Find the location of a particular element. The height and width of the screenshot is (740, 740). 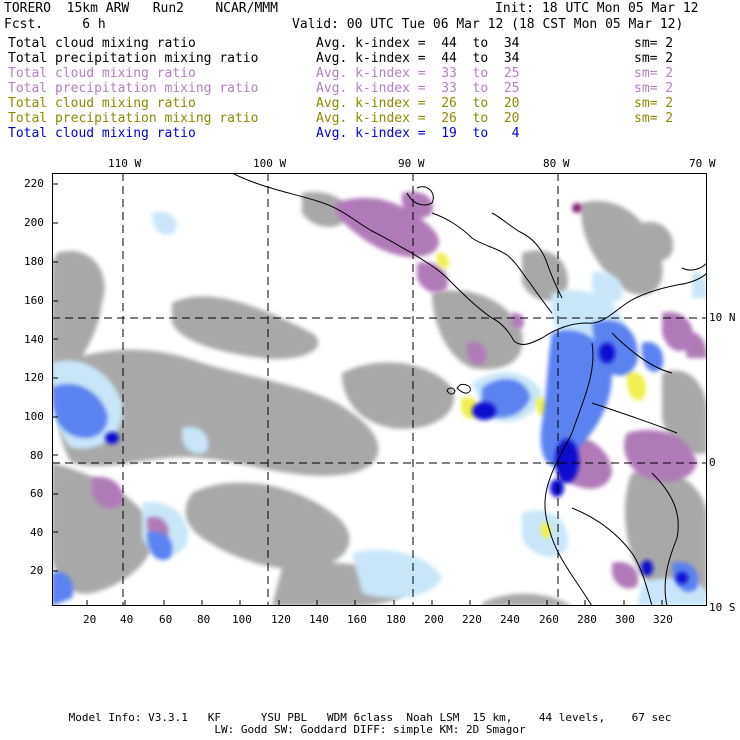

x-tick-label: 80 is located at coordinates (204, 619).